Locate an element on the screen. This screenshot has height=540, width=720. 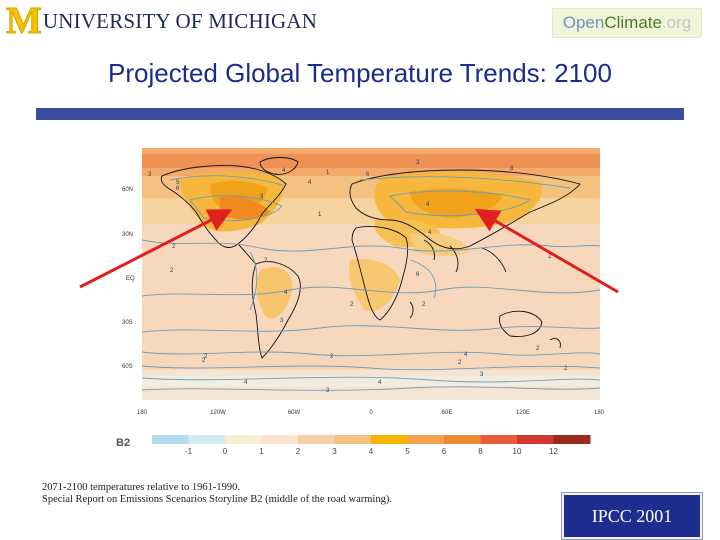
legend-tick: 2 is located at coordinates (298, 451).